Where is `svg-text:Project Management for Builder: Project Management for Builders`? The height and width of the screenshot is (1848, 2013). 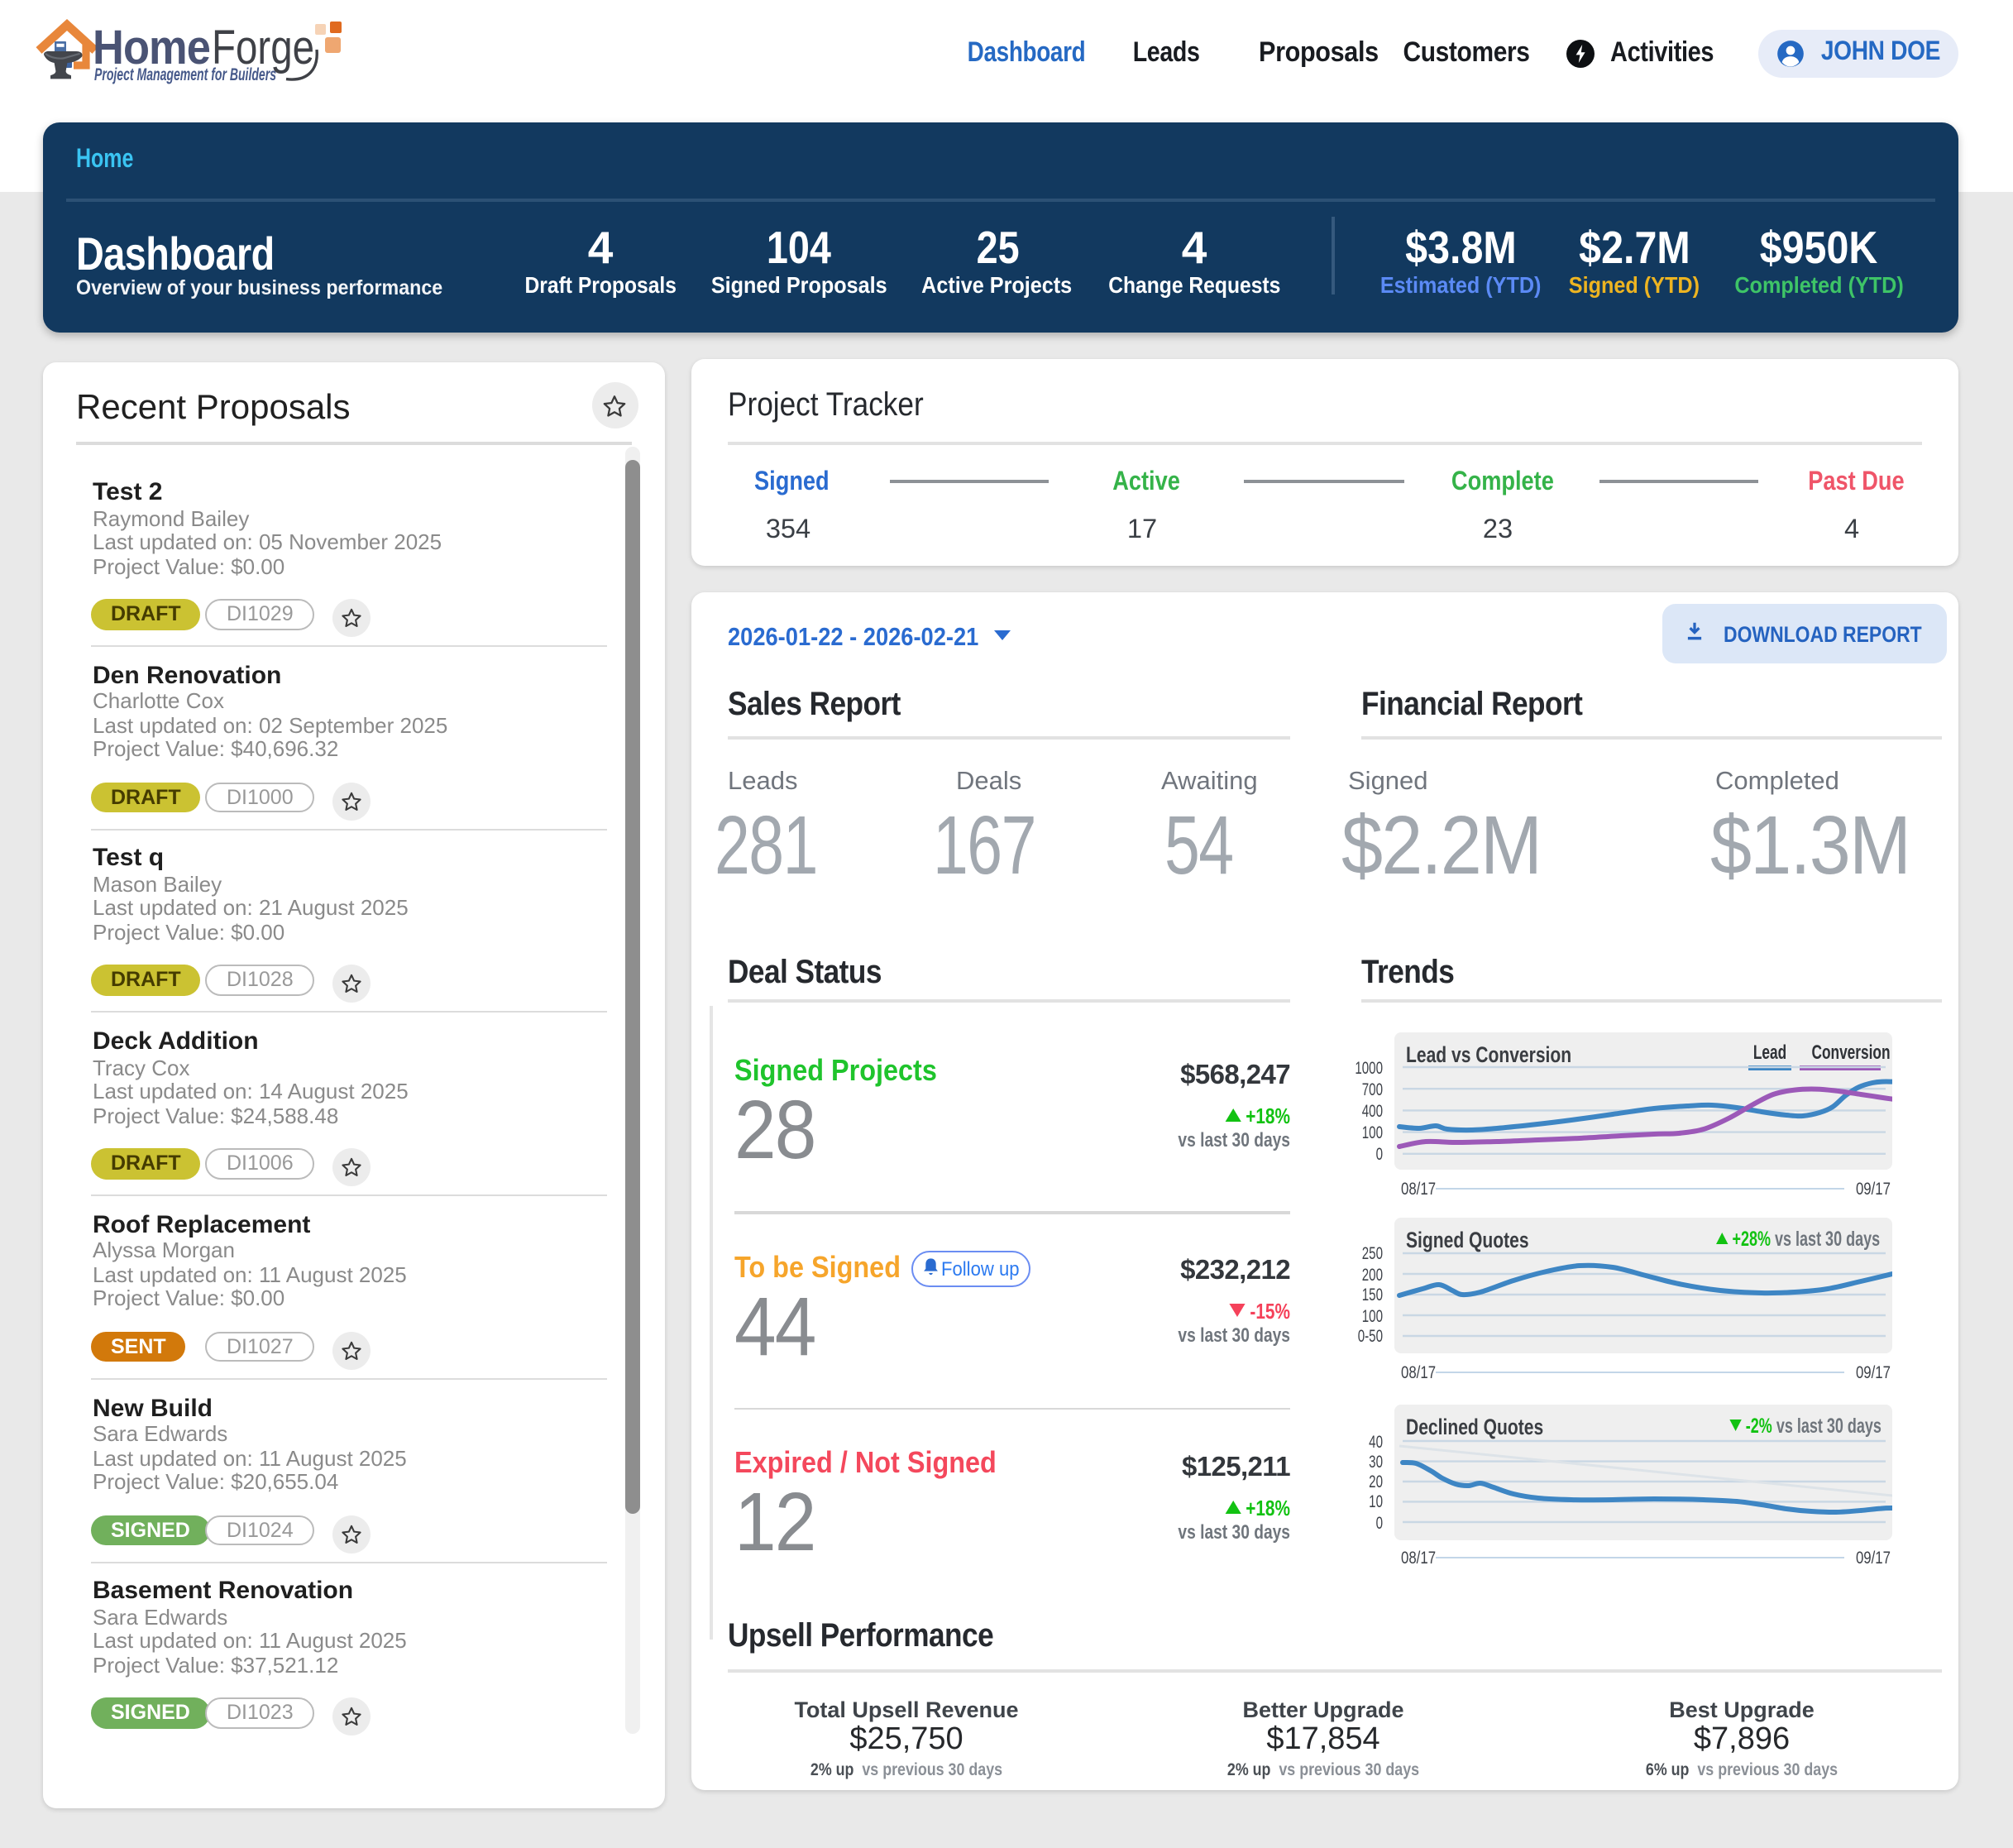
svg-text:Project Management for Builder: Project Management for Builders is located at coordinates (185, 74).